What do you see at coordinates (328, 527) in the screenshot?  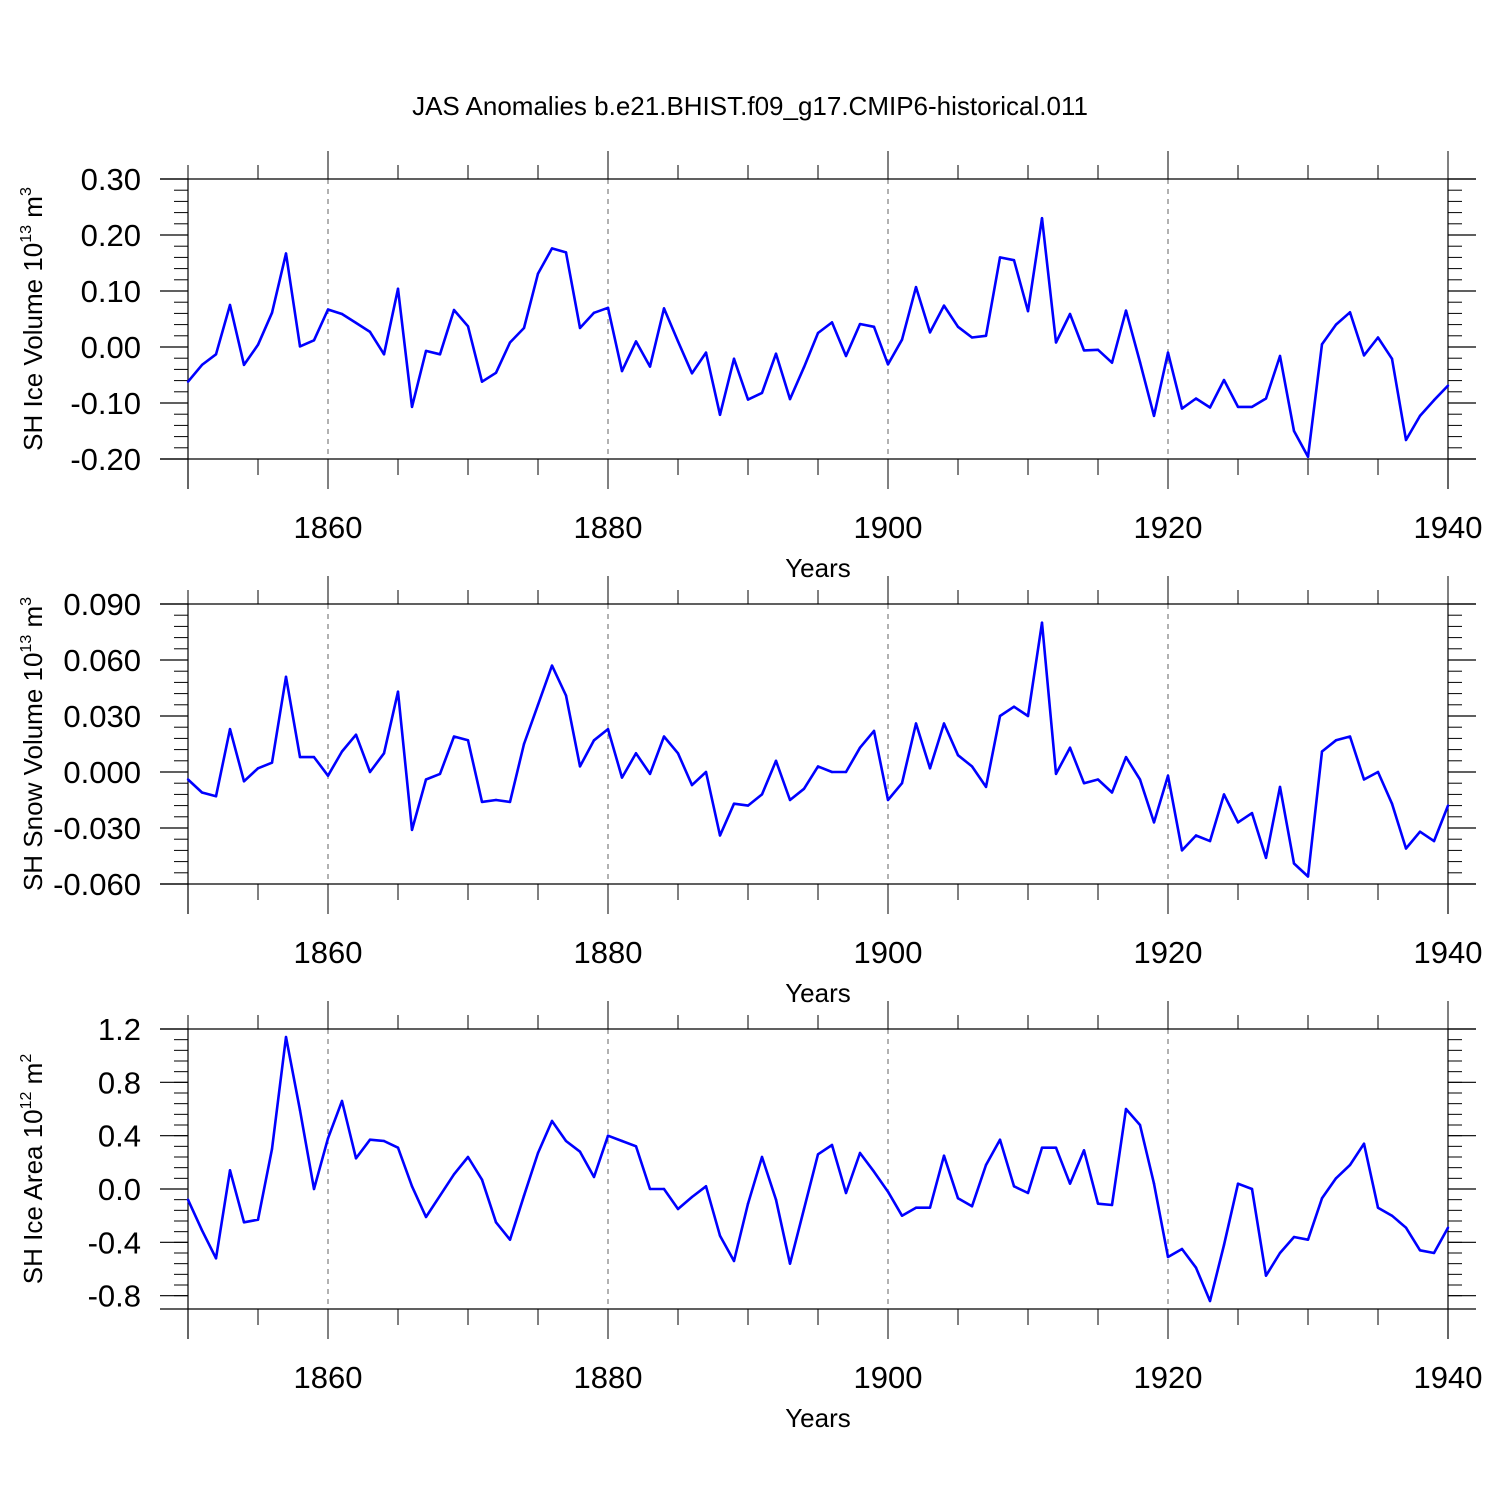 I see `x-tick-label: 1860` at bounding box center [328, 527].